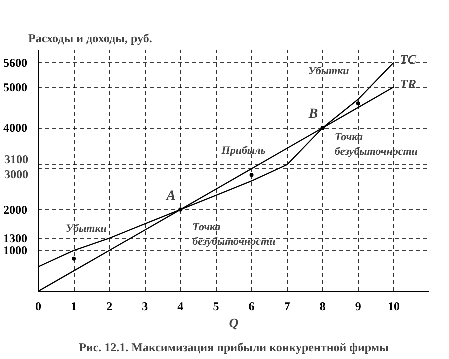 This screenshot has height=359, width=449. Describe the element at coordinates (16, 63) in the screenshot. I see `y-tick-label: 5600` at that location.